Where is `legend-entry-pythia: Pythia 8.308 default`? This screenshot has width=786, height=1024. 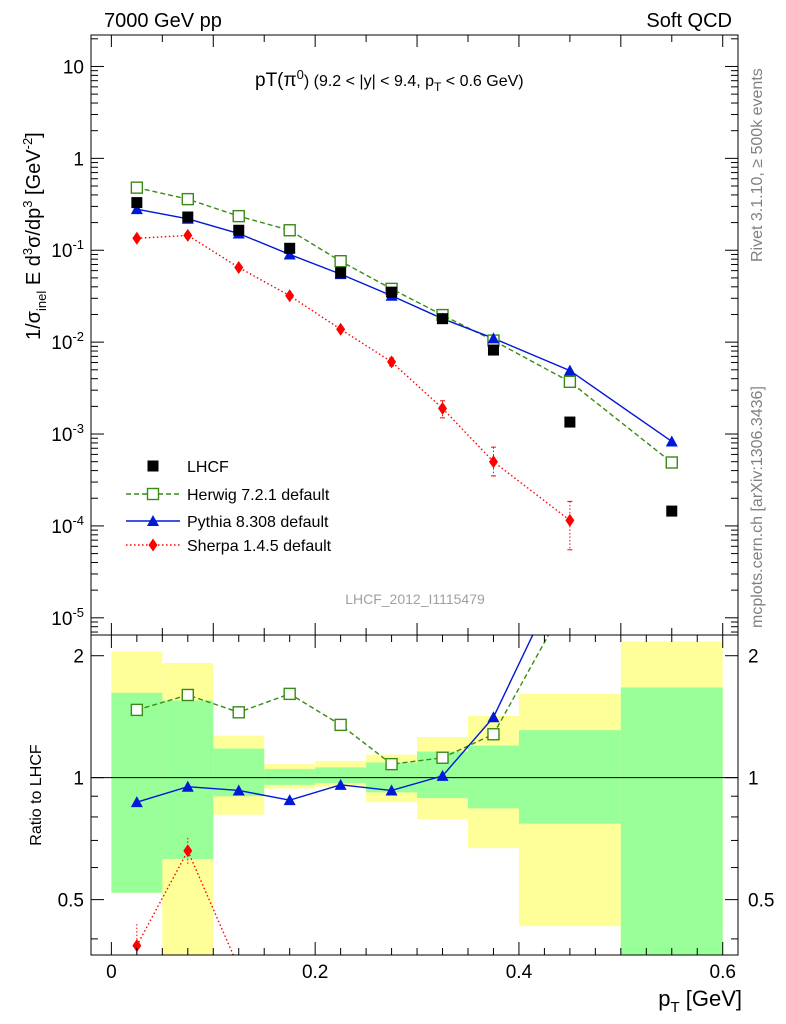
legend-entry-pythia: Pythia 8.308 default is located at coordinates (227, 522).